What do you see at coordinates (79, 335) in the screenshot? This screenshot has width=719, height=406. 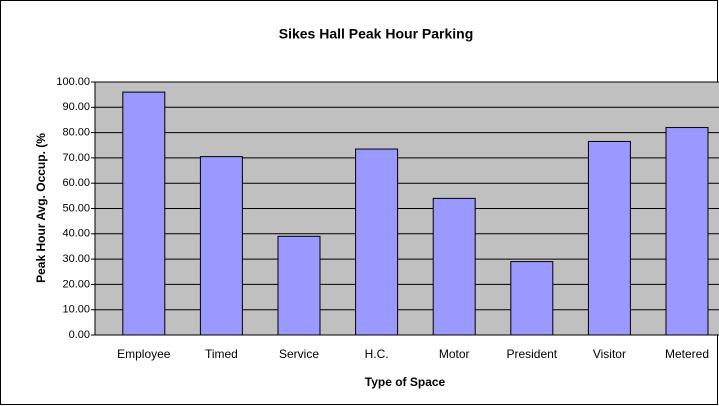 I see `y-tick-label: 0.00` at bounding box center [79, 335].